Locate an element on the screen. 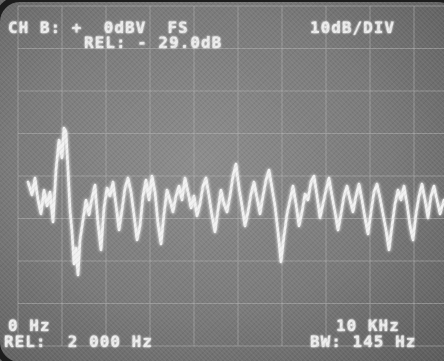 This screenshot has width=444, height=361. relative-level-readout: REL: - 29.0dB is located at coordinates (153, 42).